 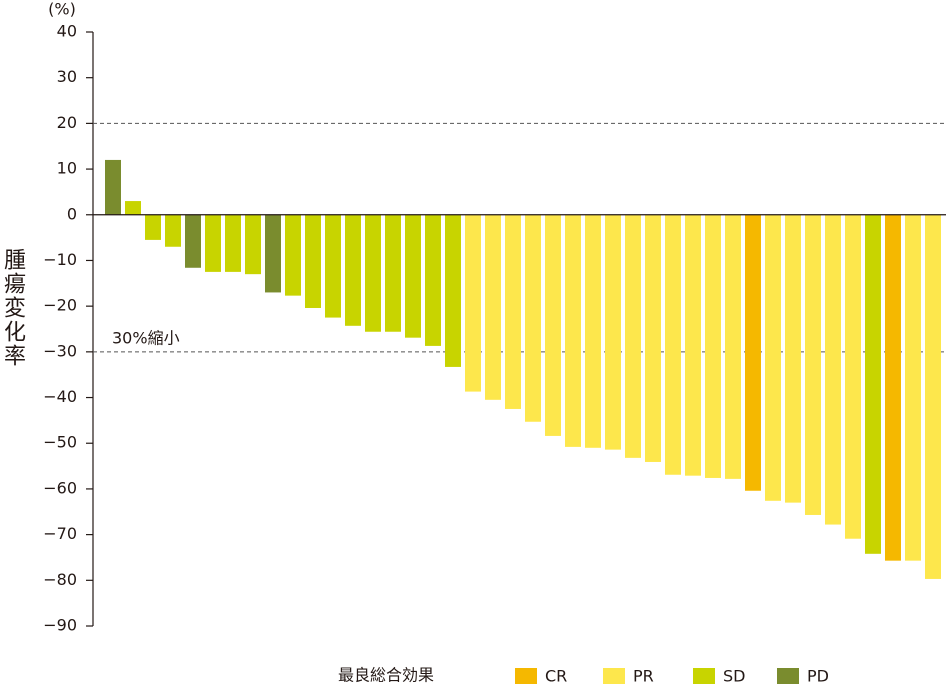 What do you see at coordinates (60, 625) in the screenshot?
I see `y-tick-label: −90` at bounding box center [60, 625].